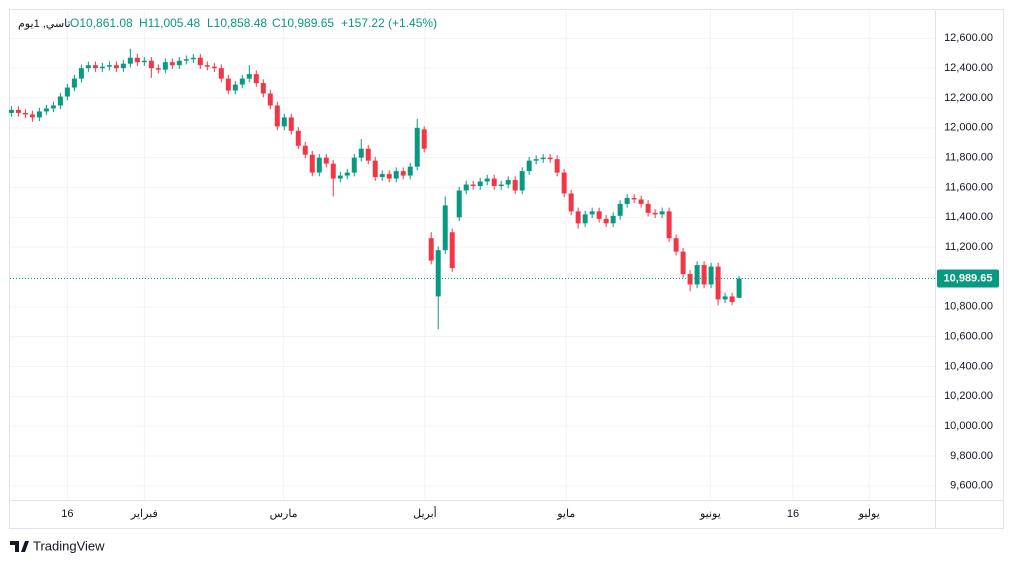 The height and width of the screenshot is (569, 1014). I want to click on y-tick-label: 10,000.00, so click(968, 426).